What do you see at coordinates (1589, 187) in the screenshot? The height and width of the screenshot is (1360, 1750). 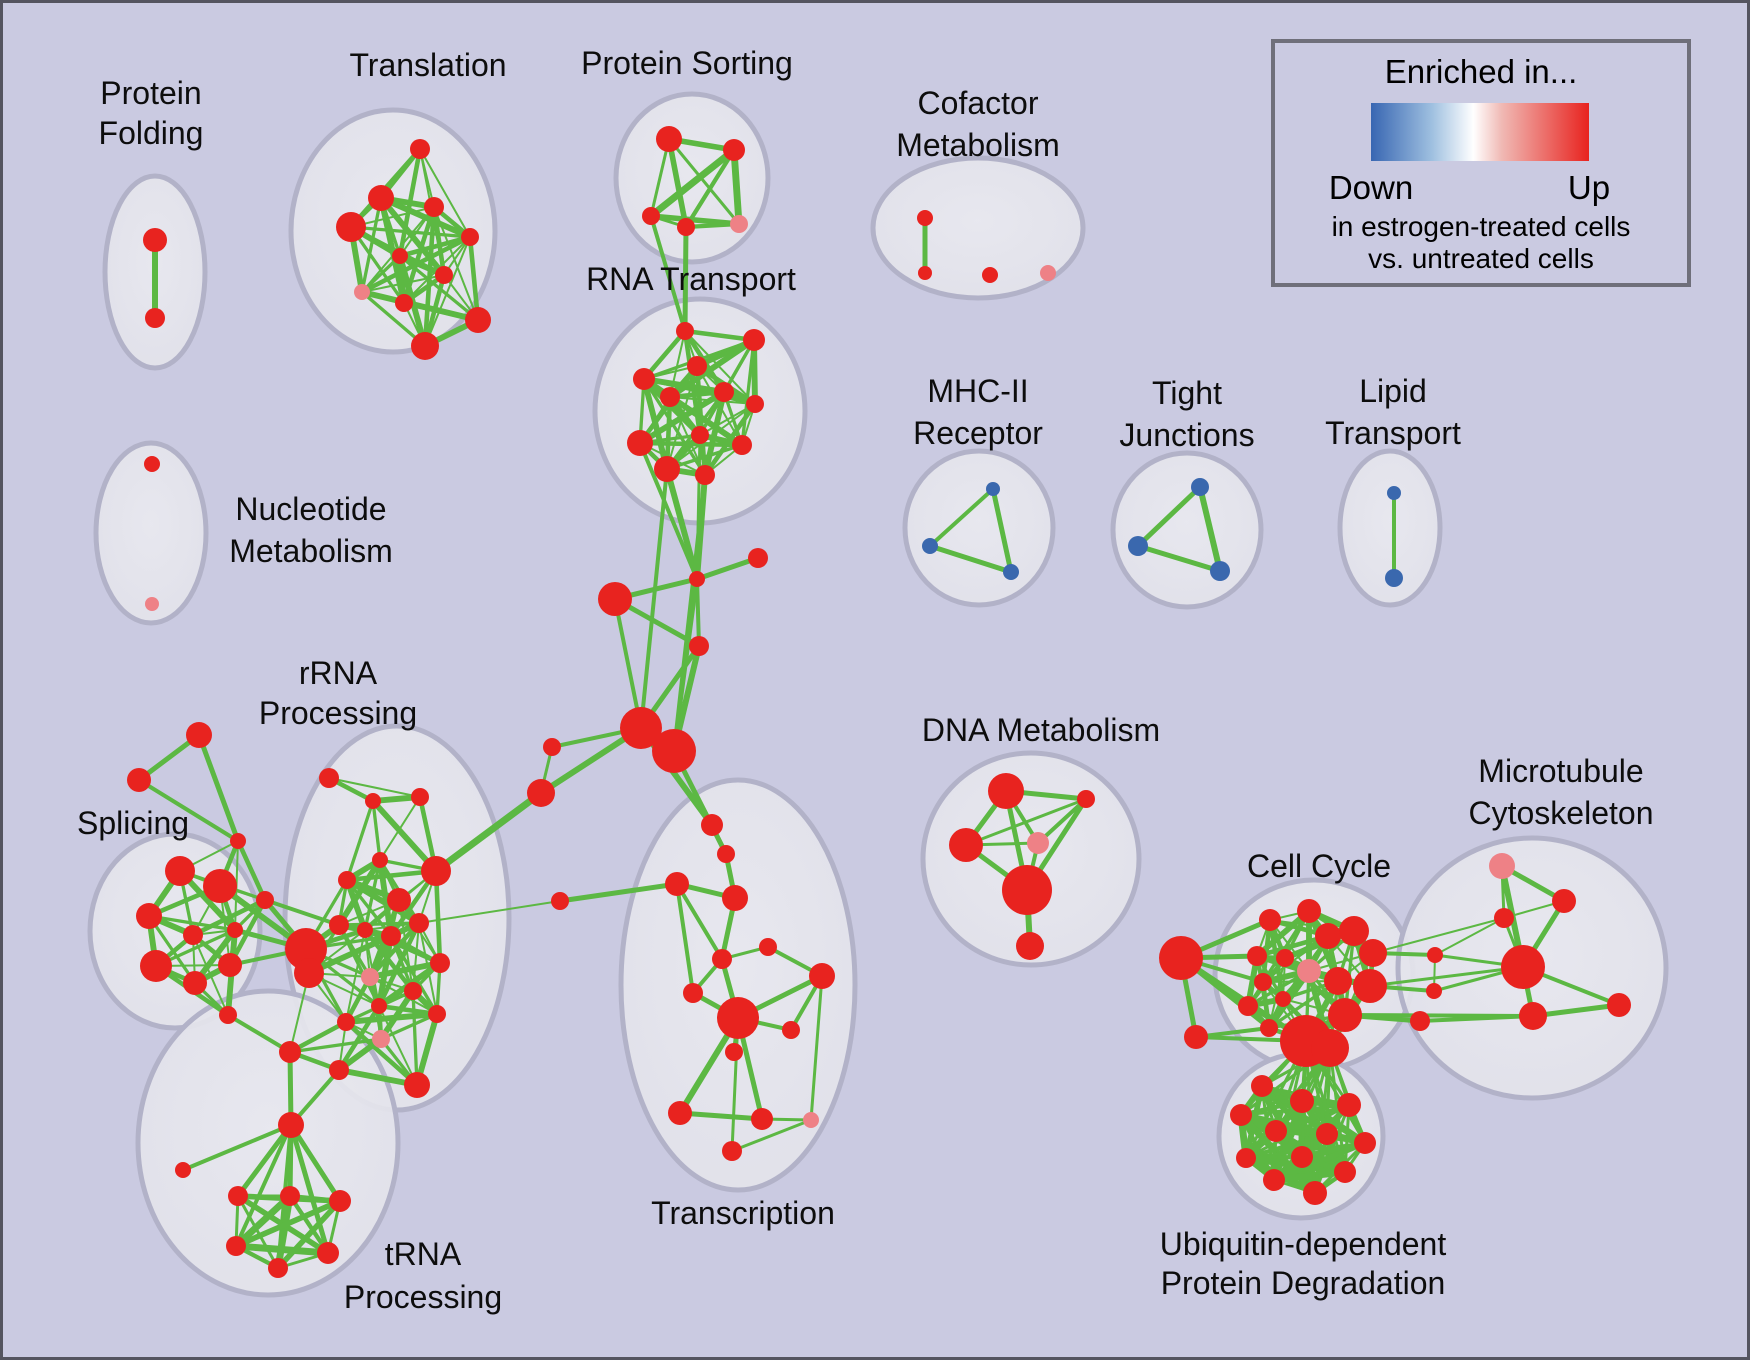 I see `legend-up-label: Up` at bounding box center [1589, 187].